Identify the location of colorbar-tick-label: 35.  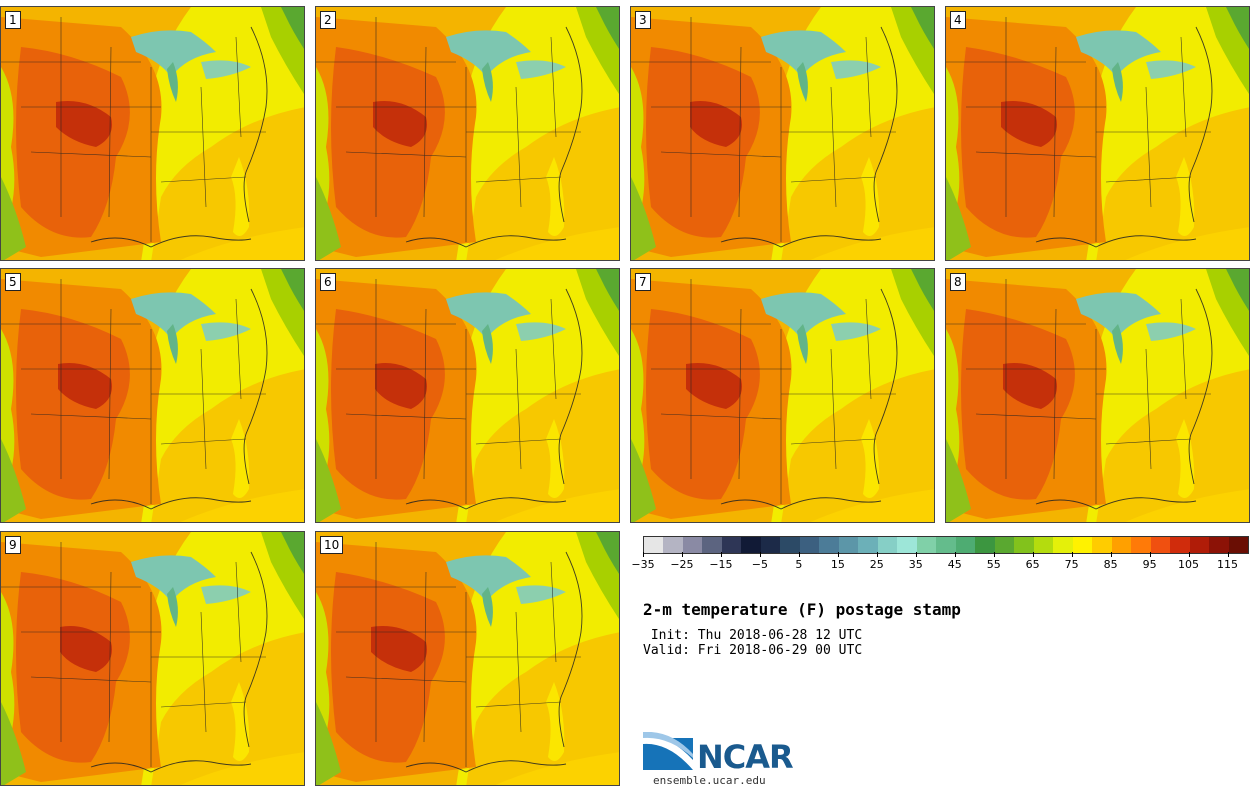
(915, 564).